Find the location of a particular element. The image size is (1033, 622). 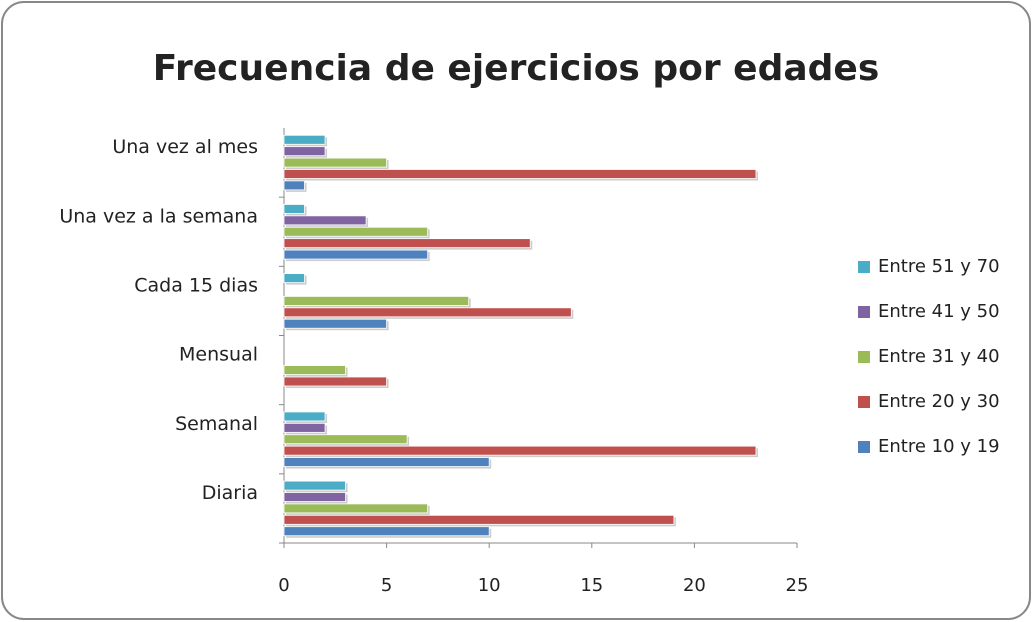

x-tick-label: 10 is located at coordinates (489, 585).